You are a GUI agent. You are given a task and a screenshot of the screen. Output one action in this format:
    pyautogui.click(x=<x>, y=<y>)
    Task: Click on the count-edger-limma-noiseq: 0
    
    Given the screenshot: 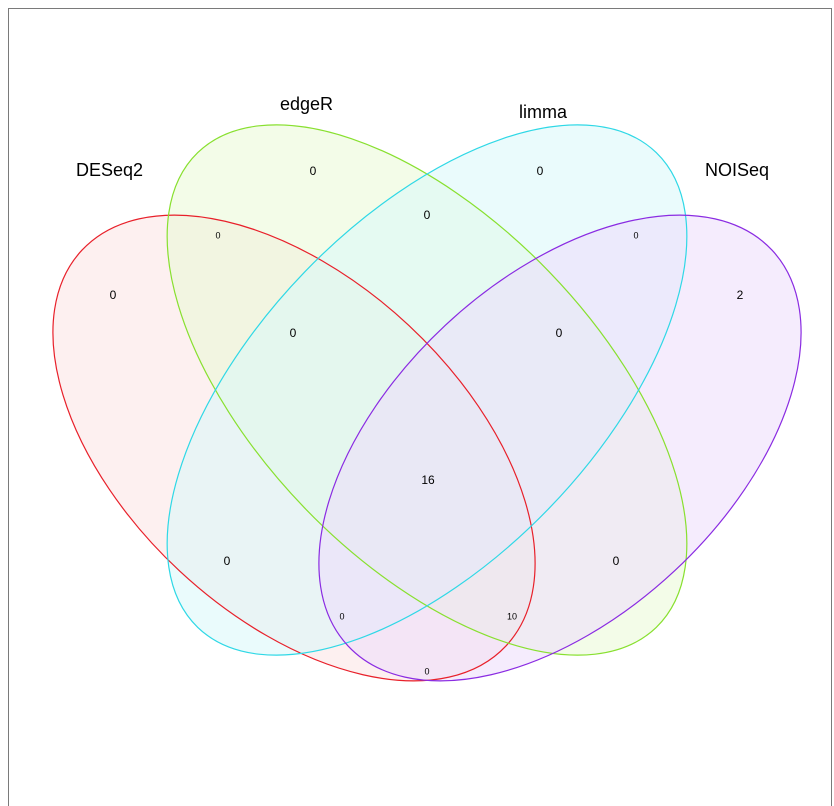 What is the action you would take?
    pyautogui.click(x=559, y=333)
    